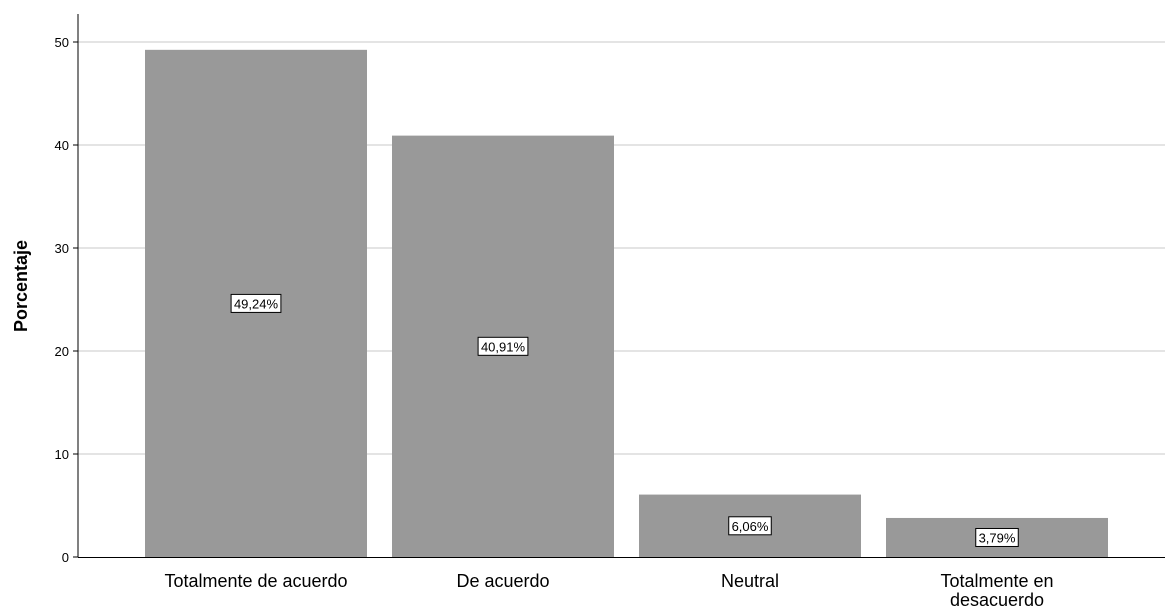  I want to click on y-tick-label-30: 30, so click(62, 248).